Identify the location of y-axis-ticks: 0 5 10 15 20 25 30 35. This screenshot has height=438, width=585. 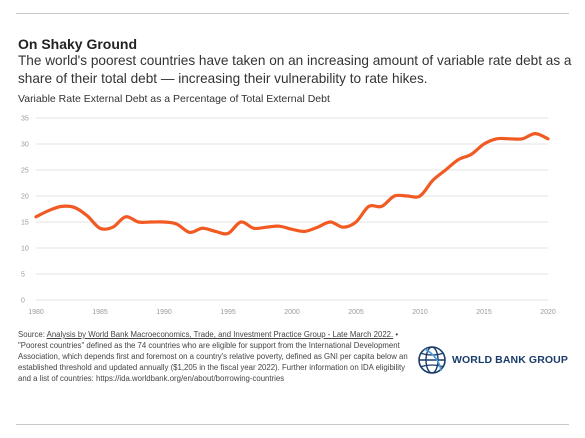
(25, 210).